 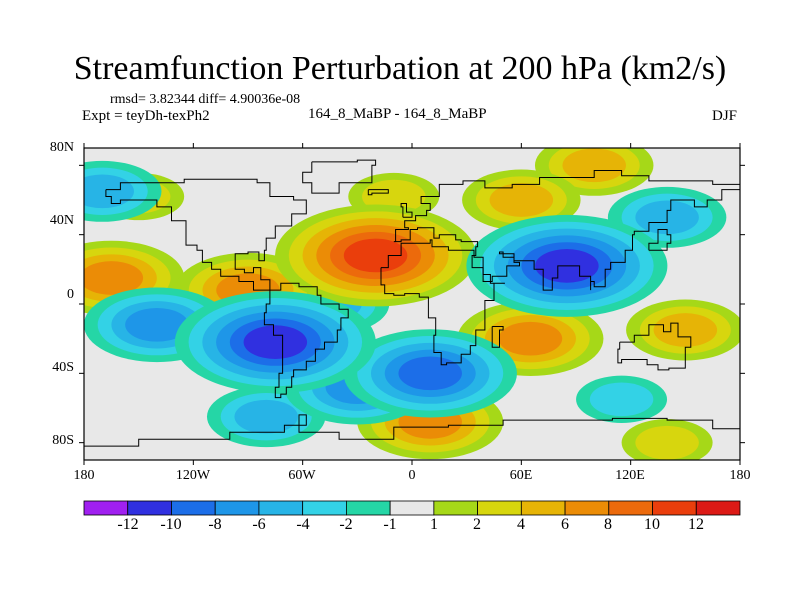 I want to click on colorbar-label: -2, so click(x=346, y=524).